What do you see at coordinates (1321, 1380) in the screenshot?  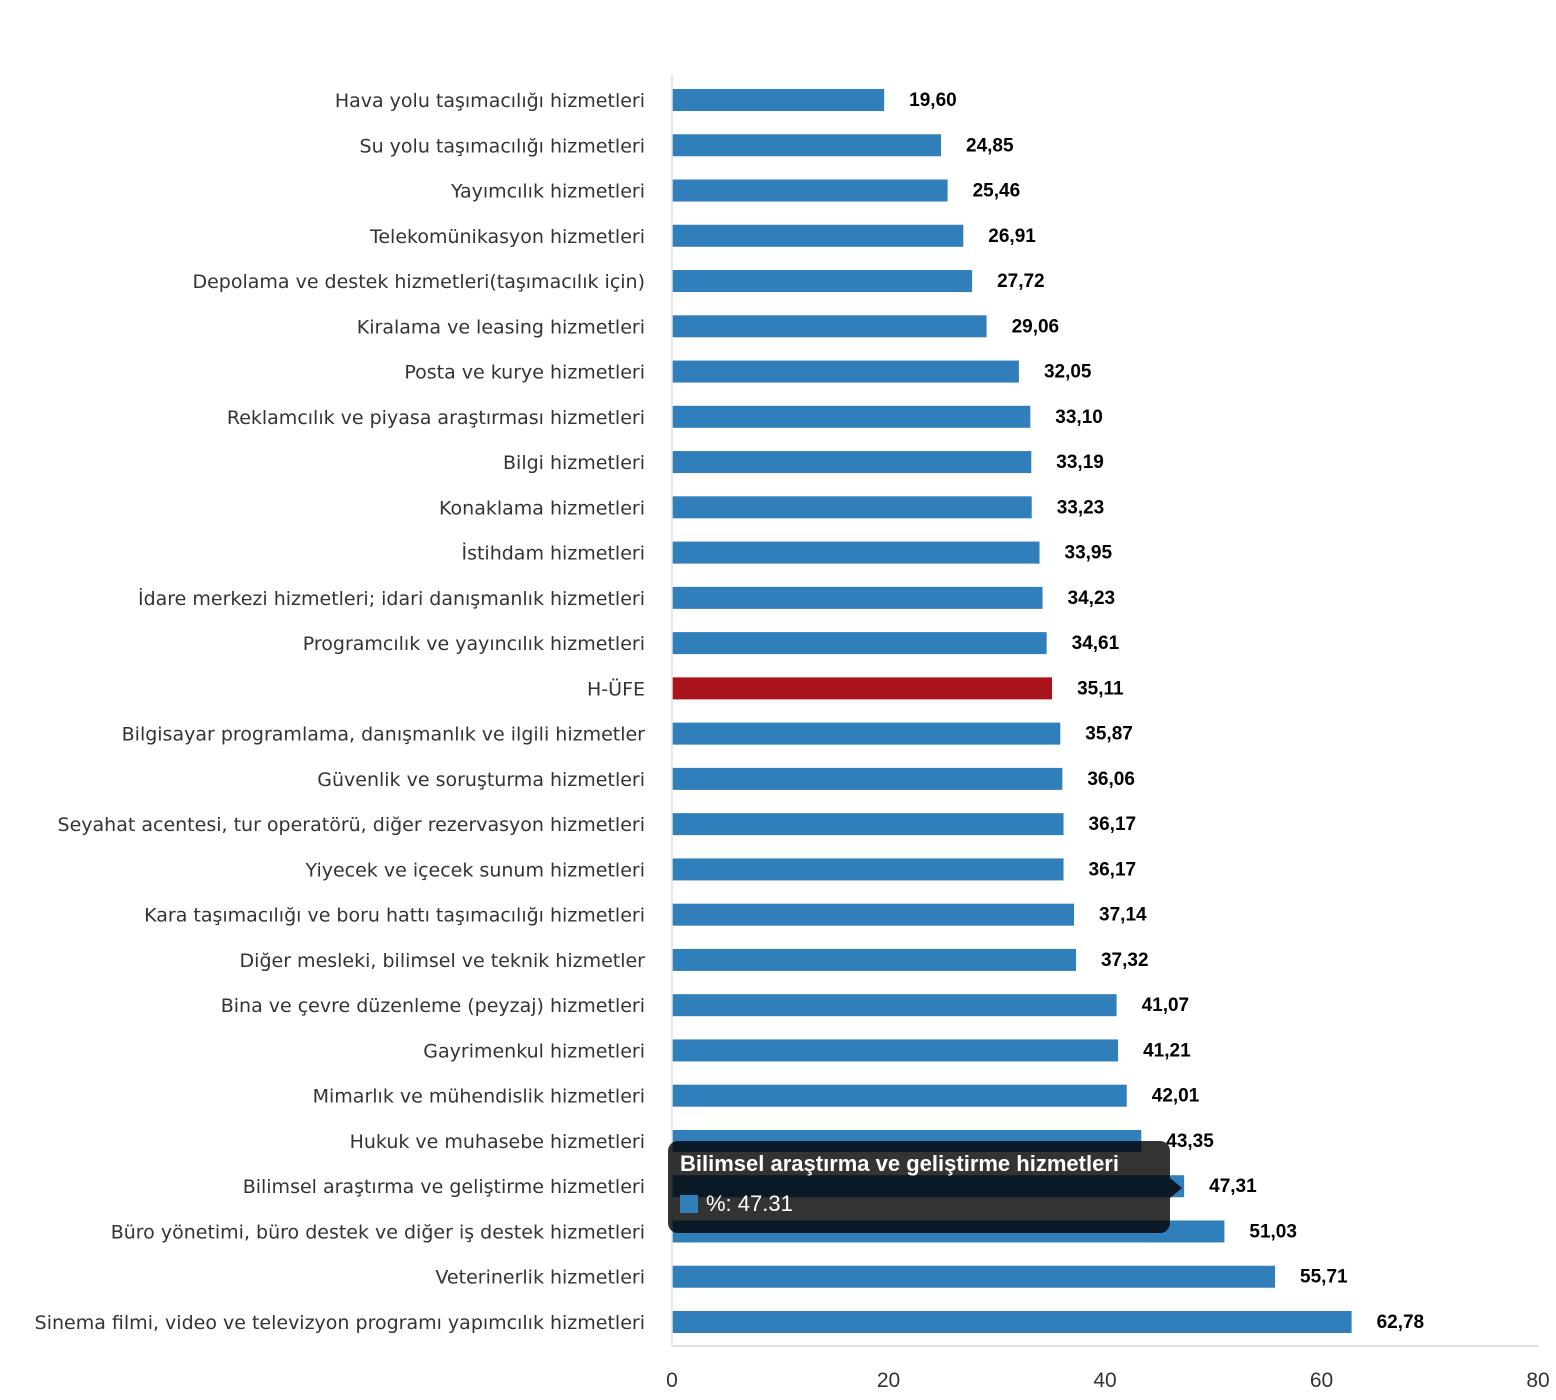 I see `x-tick-label: 60` at bounding box center [1321, 1380].